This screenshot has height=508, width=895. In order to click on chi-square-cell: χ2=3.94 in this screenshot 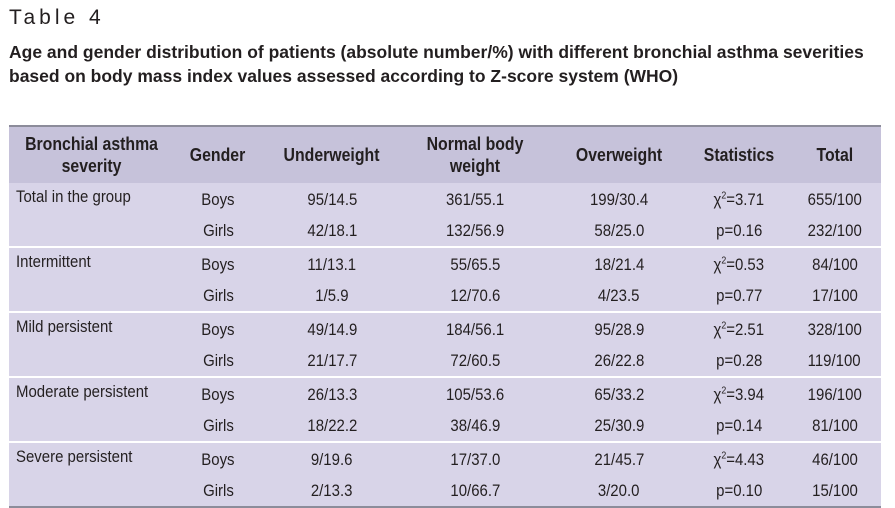, I will do `click(739, 394)`.